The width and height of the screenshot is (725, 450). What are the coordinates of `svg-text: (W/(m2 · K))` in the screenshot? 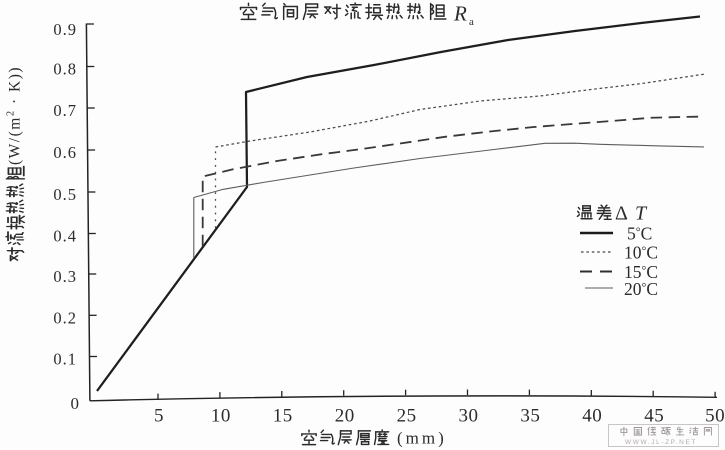 It's located at (15, 115).